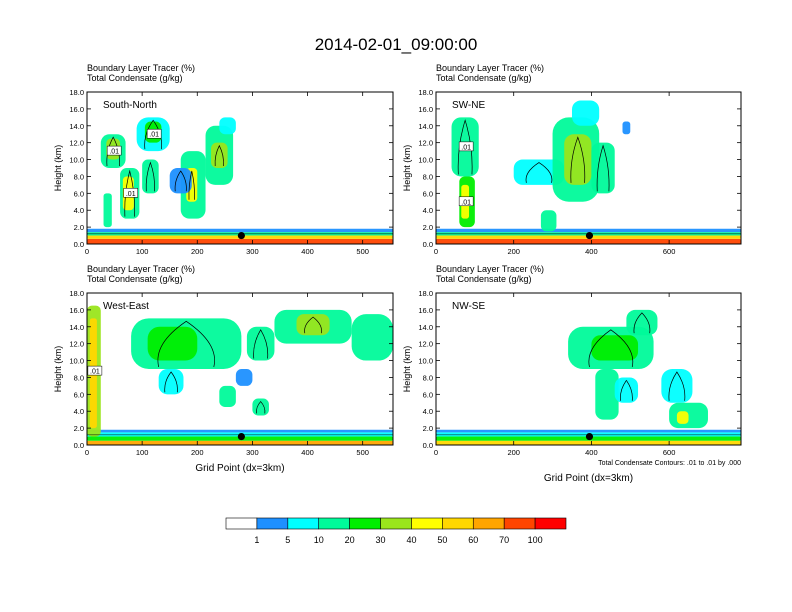 This screenshot has width=792, height=612. I want to click on y-tick-label: 18.0, so click(76, 92).